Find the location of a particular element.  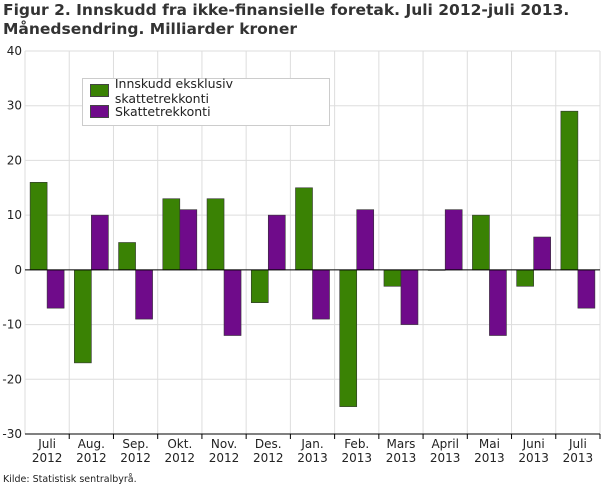

x-tick-label: April is located at coordinates (444, 444).